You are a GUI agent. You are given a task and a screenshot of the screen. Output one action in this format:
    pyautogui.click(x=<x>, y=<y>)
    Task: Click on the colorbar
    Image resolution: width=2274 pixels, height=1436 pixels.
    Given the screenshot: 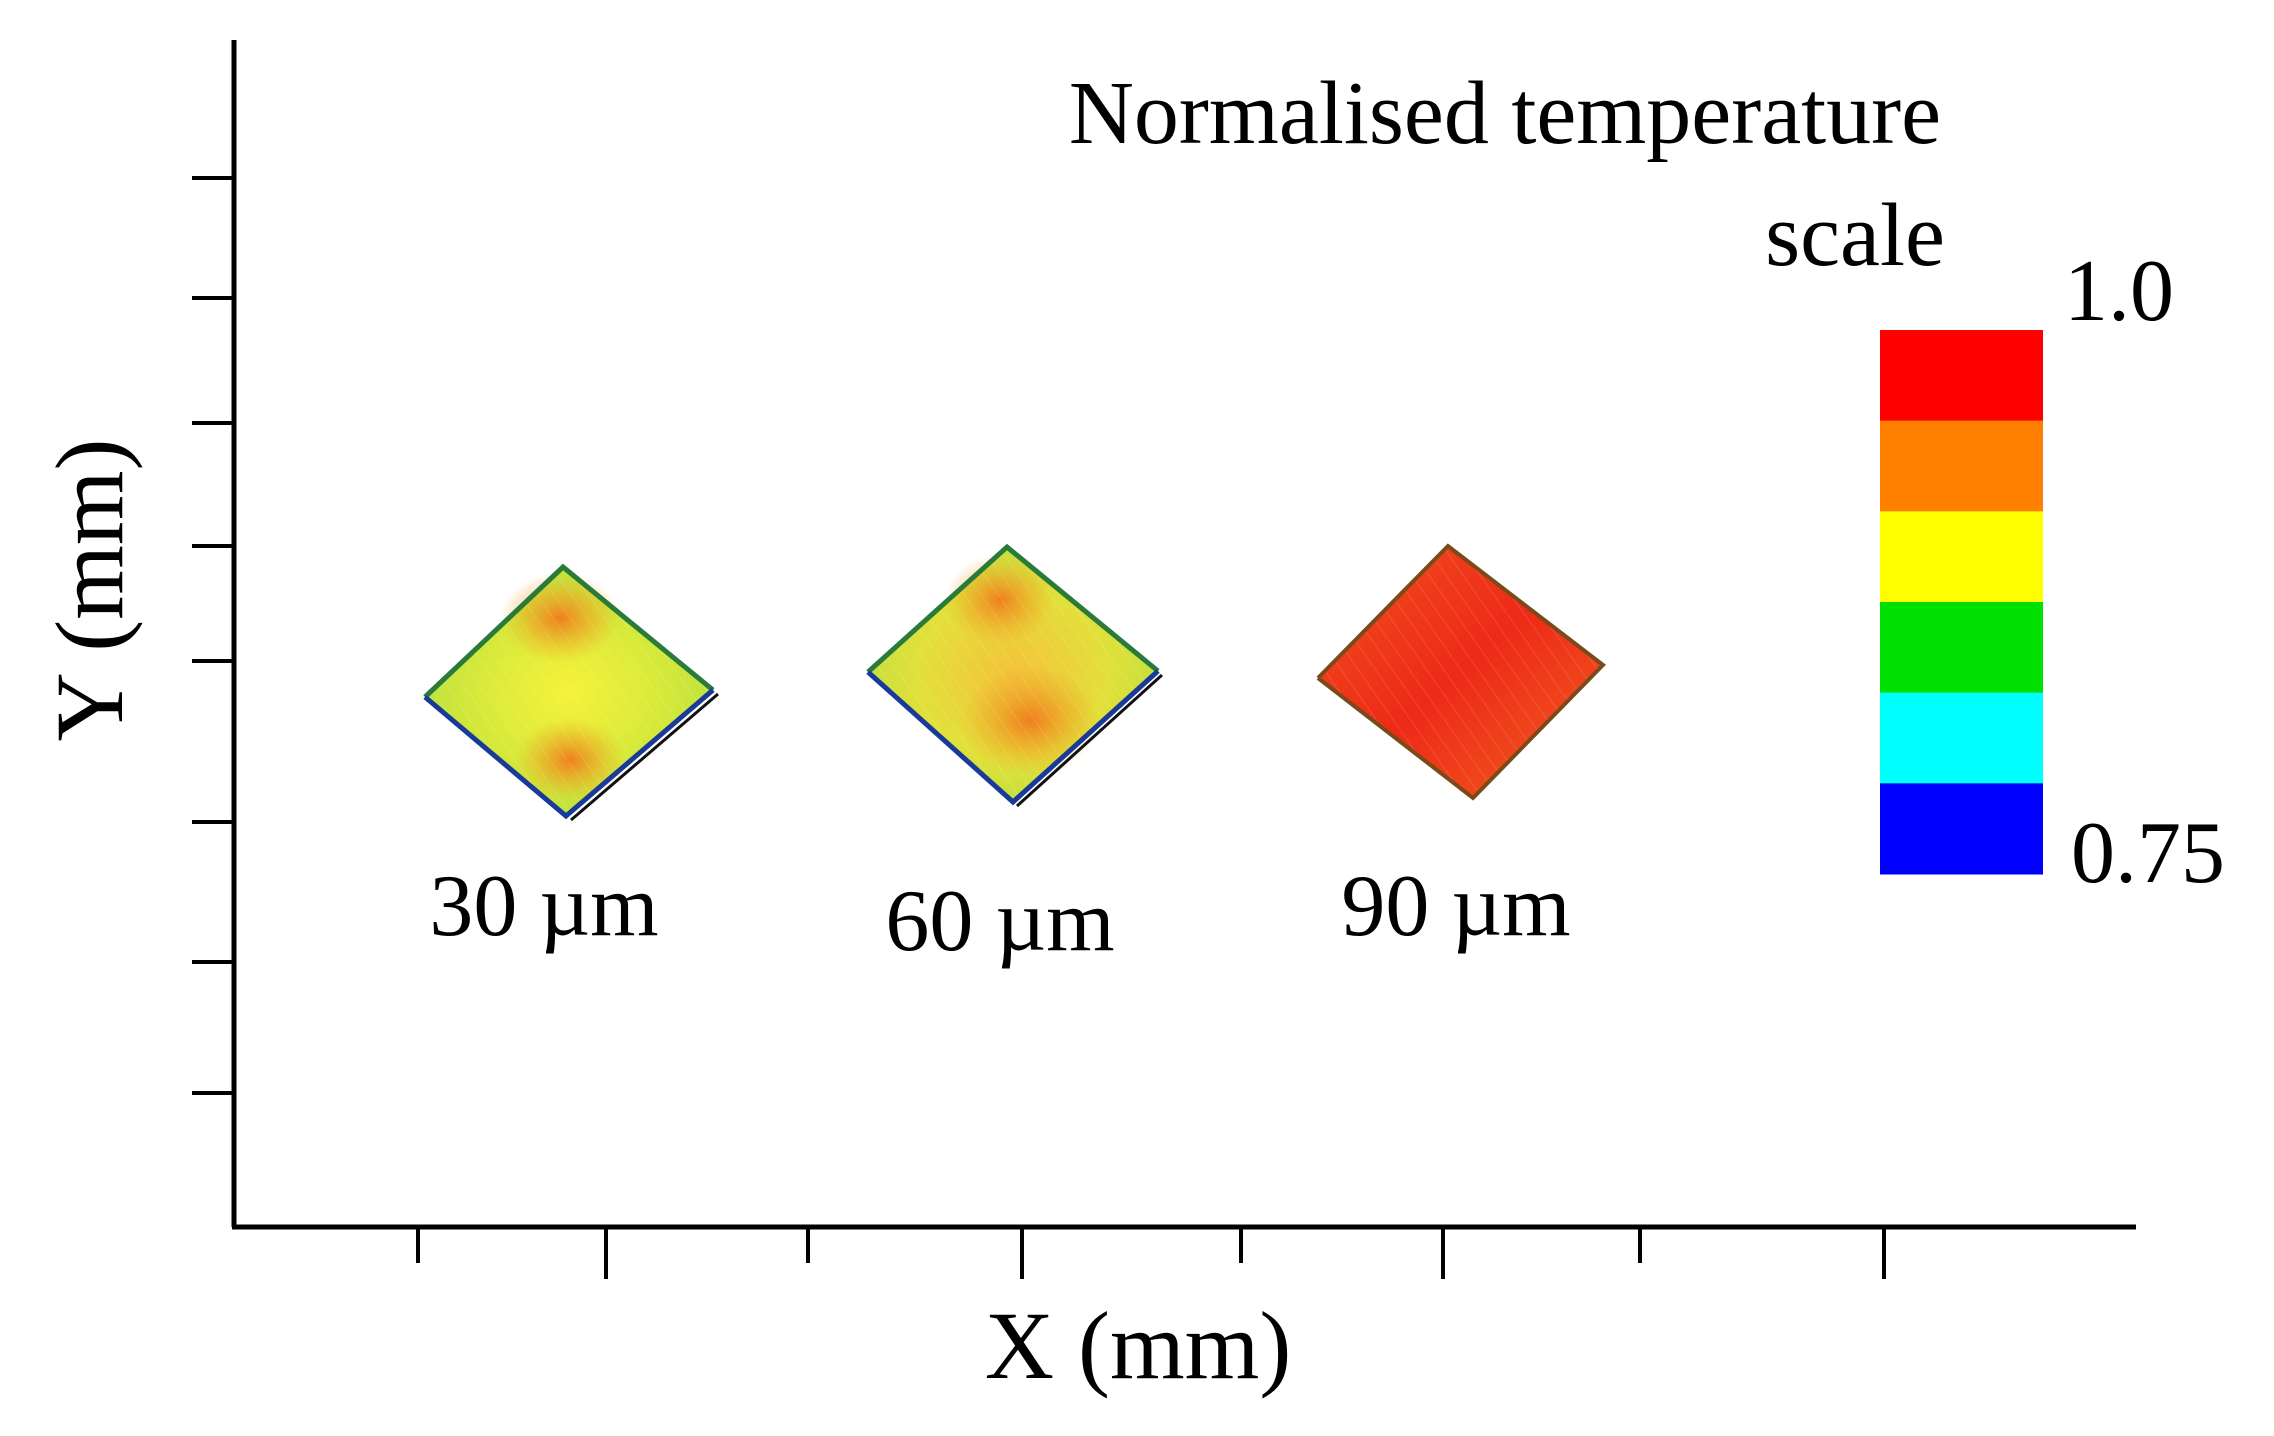 What is the action you would take?
    pyautogui.click(x=1961, y=602)
    